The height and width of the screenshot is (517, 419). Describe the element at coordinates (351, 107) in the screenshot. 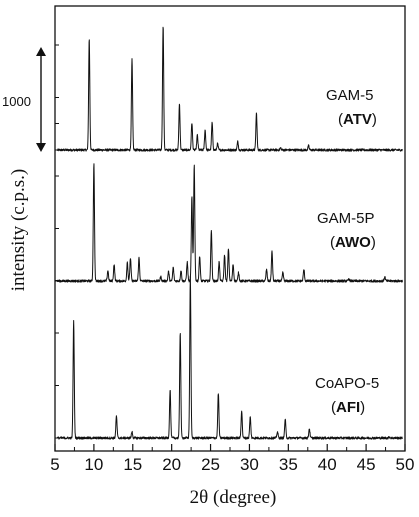

I see `legend-gam-5: GAM-5 (ATV)` at that location.